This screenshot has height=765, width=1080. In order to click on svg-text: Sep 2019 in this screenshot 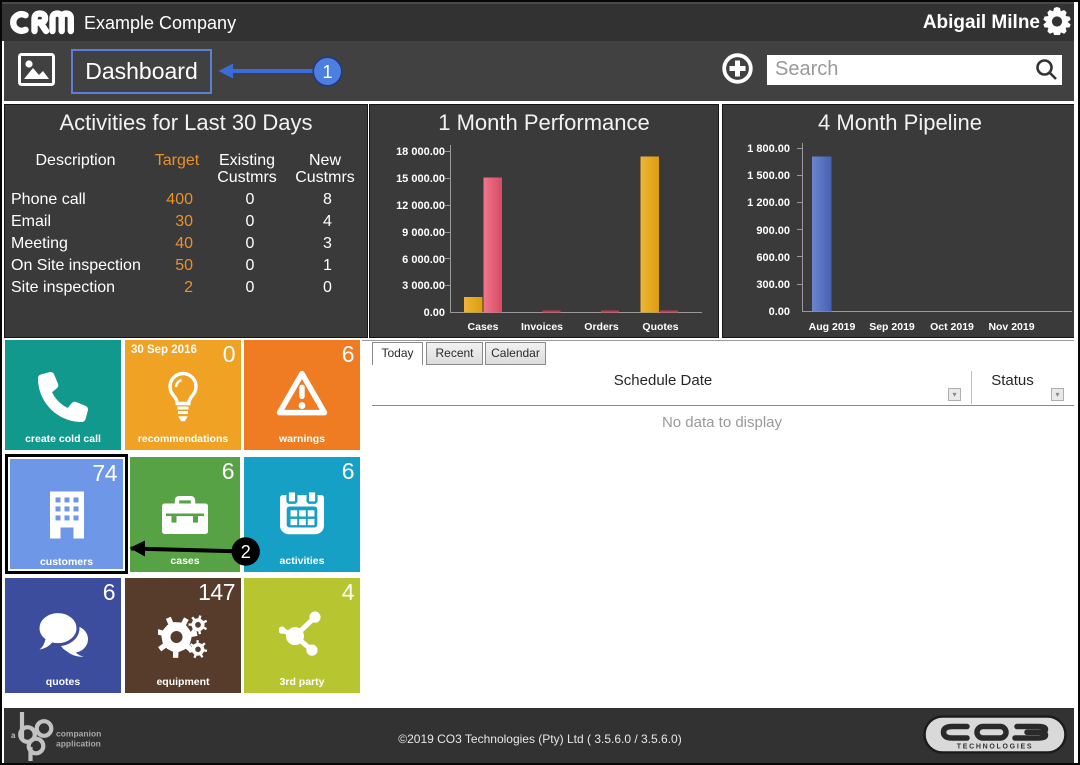, I will do `click(892, 327)`.